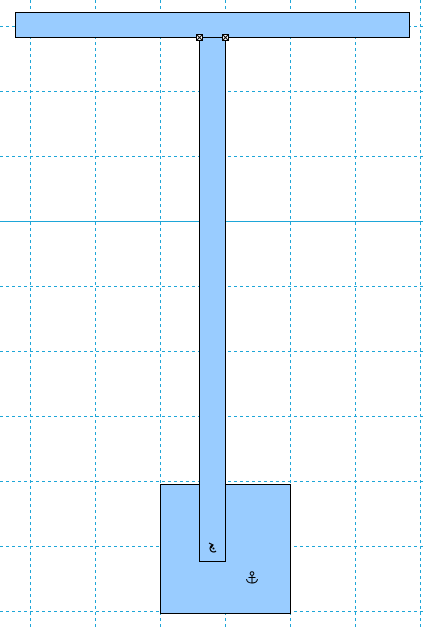 The height and width of the screenshot is (628, 423). I want to click on anchor-icon, so click(252, 577).